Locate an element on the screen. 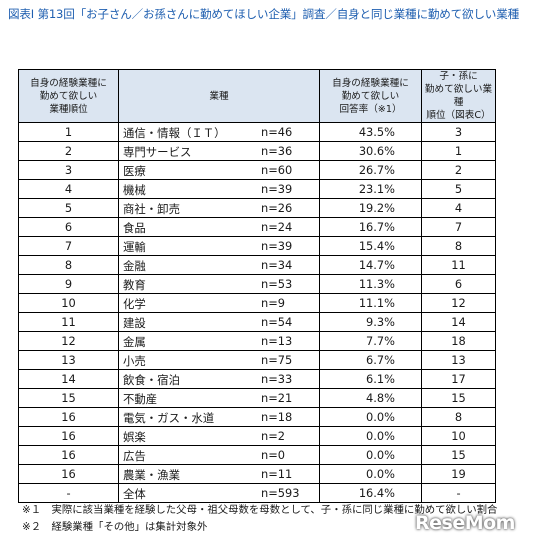 The height and width of the screenshot is (549, 554). child-rank-cell: 10 is located at coordinates (458, 436).